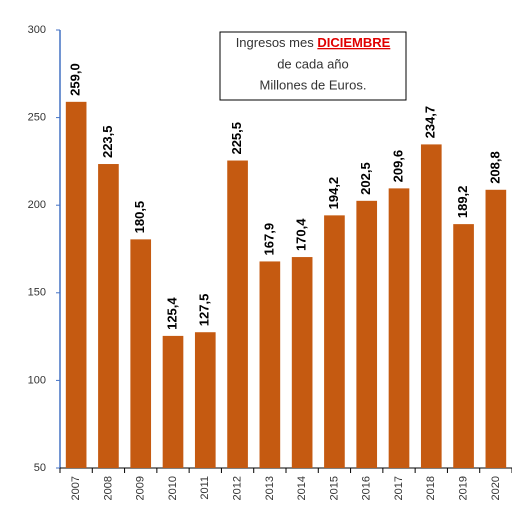  Describe the element at coordinates (494, 167) in the screenshot. I see `value-label: 208,8` at that location.